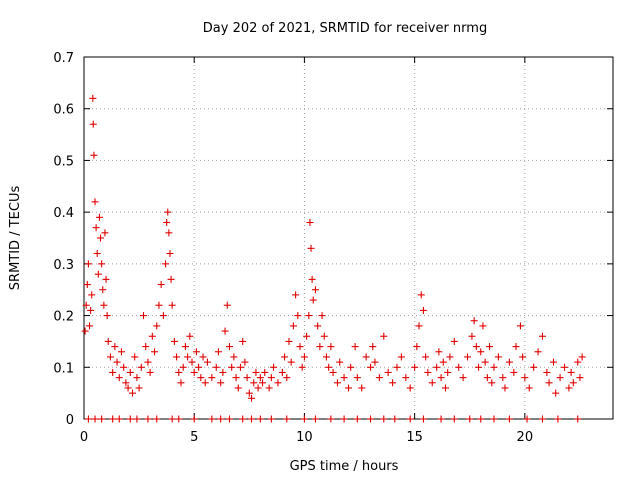 The height and width of the screenshot is (480, 640). Describe the element at coordinates (84, 437) in the screenshot. I see `x-tick-label: 0` at that location.